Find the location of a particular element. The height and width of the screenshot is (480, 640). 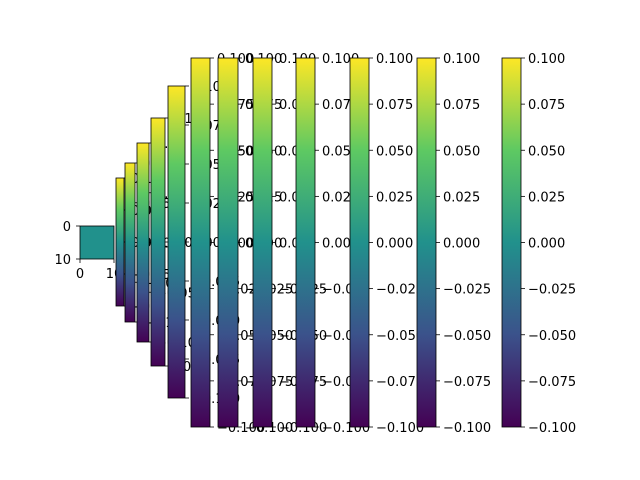

y-tick-label: 10 is located at coordinates (62, 260).